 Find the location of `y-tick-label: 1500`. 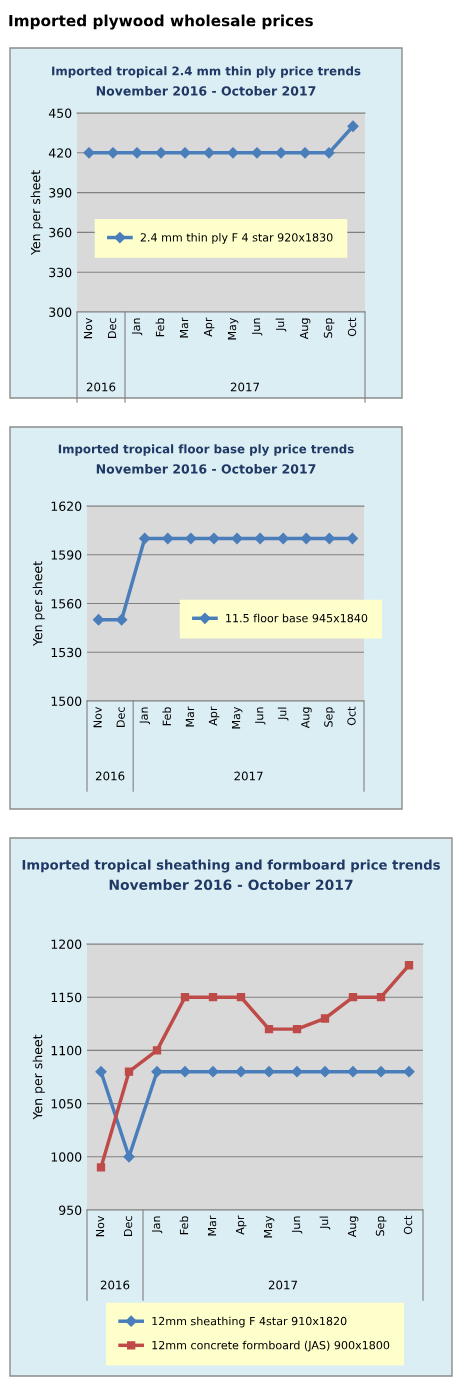

y-tick-label: 1500 is located at coordinates (66, 701).